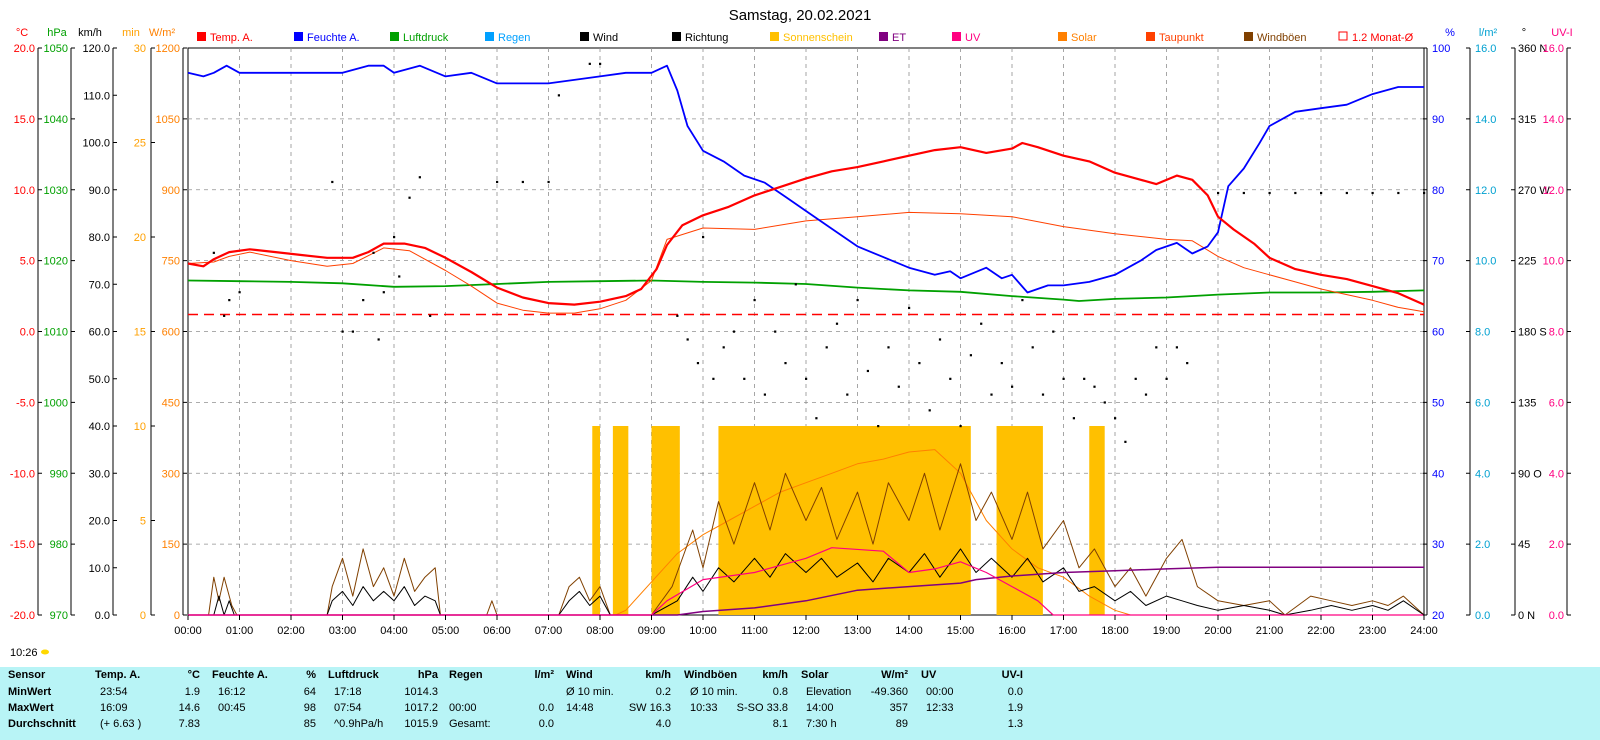 The image size is (1600, 740). I want to click on dir-axis-unit: °, so click(1524, 33).